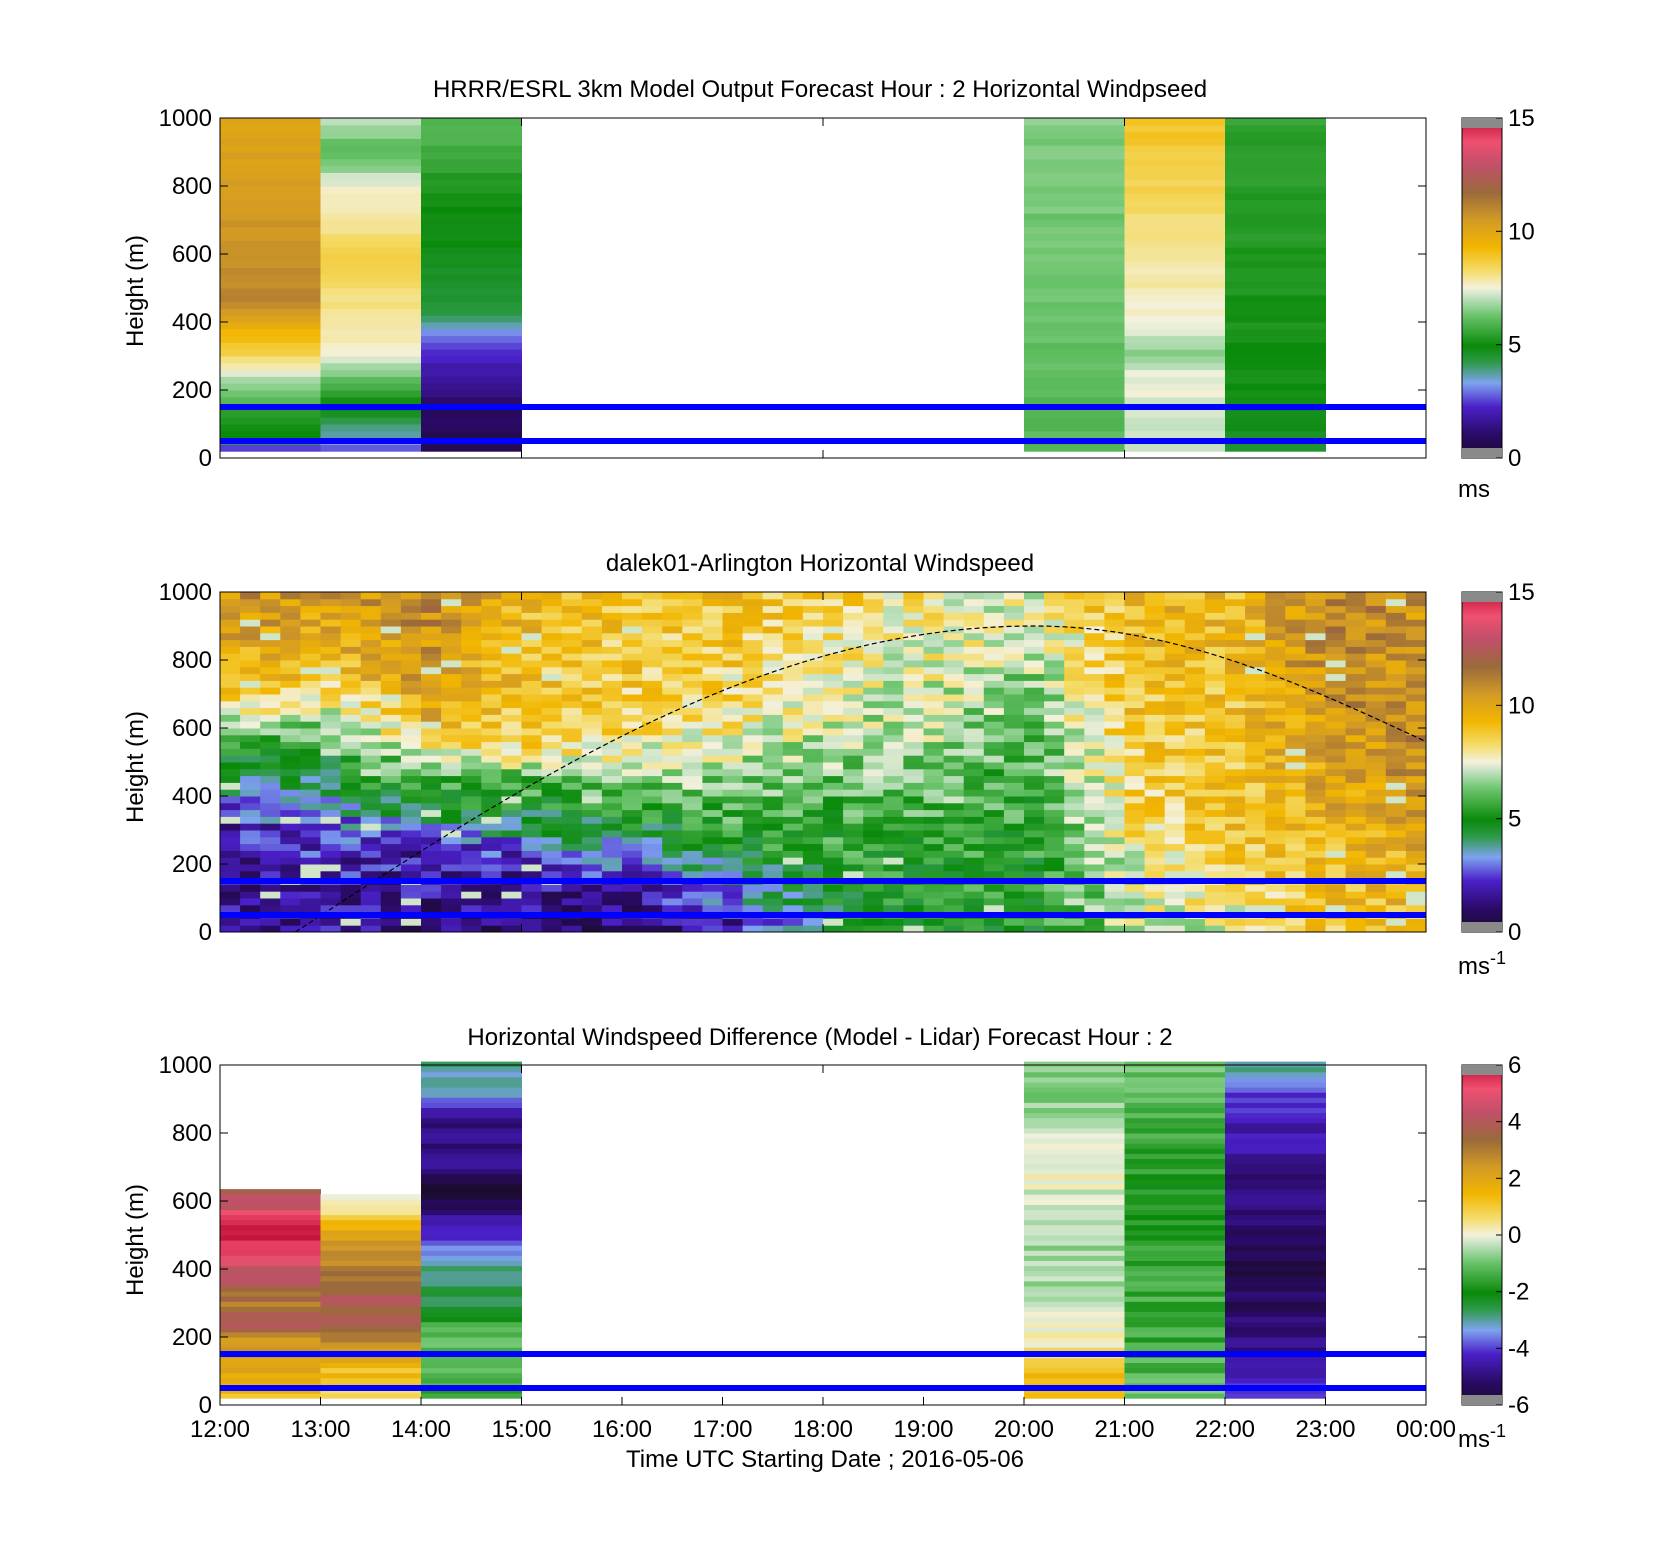 Image resolution: width=1680 pixels, height=1561 pixels. Describe the element at coordinates (1482, 1437) in the screenshot. I see `colorbar-unit: ms-1` at that location.